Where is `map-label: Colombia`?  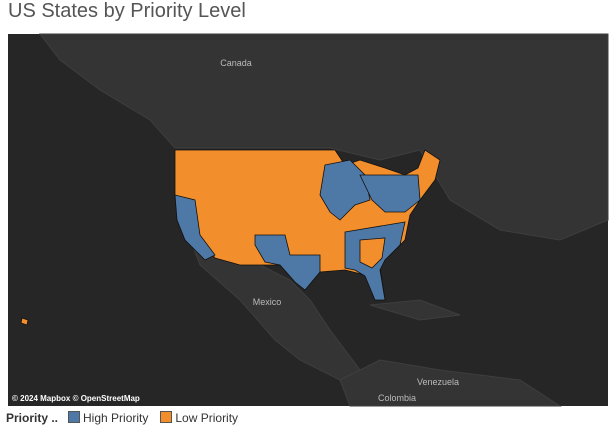 map-label: Colombia is located at coordinates (397, 398).